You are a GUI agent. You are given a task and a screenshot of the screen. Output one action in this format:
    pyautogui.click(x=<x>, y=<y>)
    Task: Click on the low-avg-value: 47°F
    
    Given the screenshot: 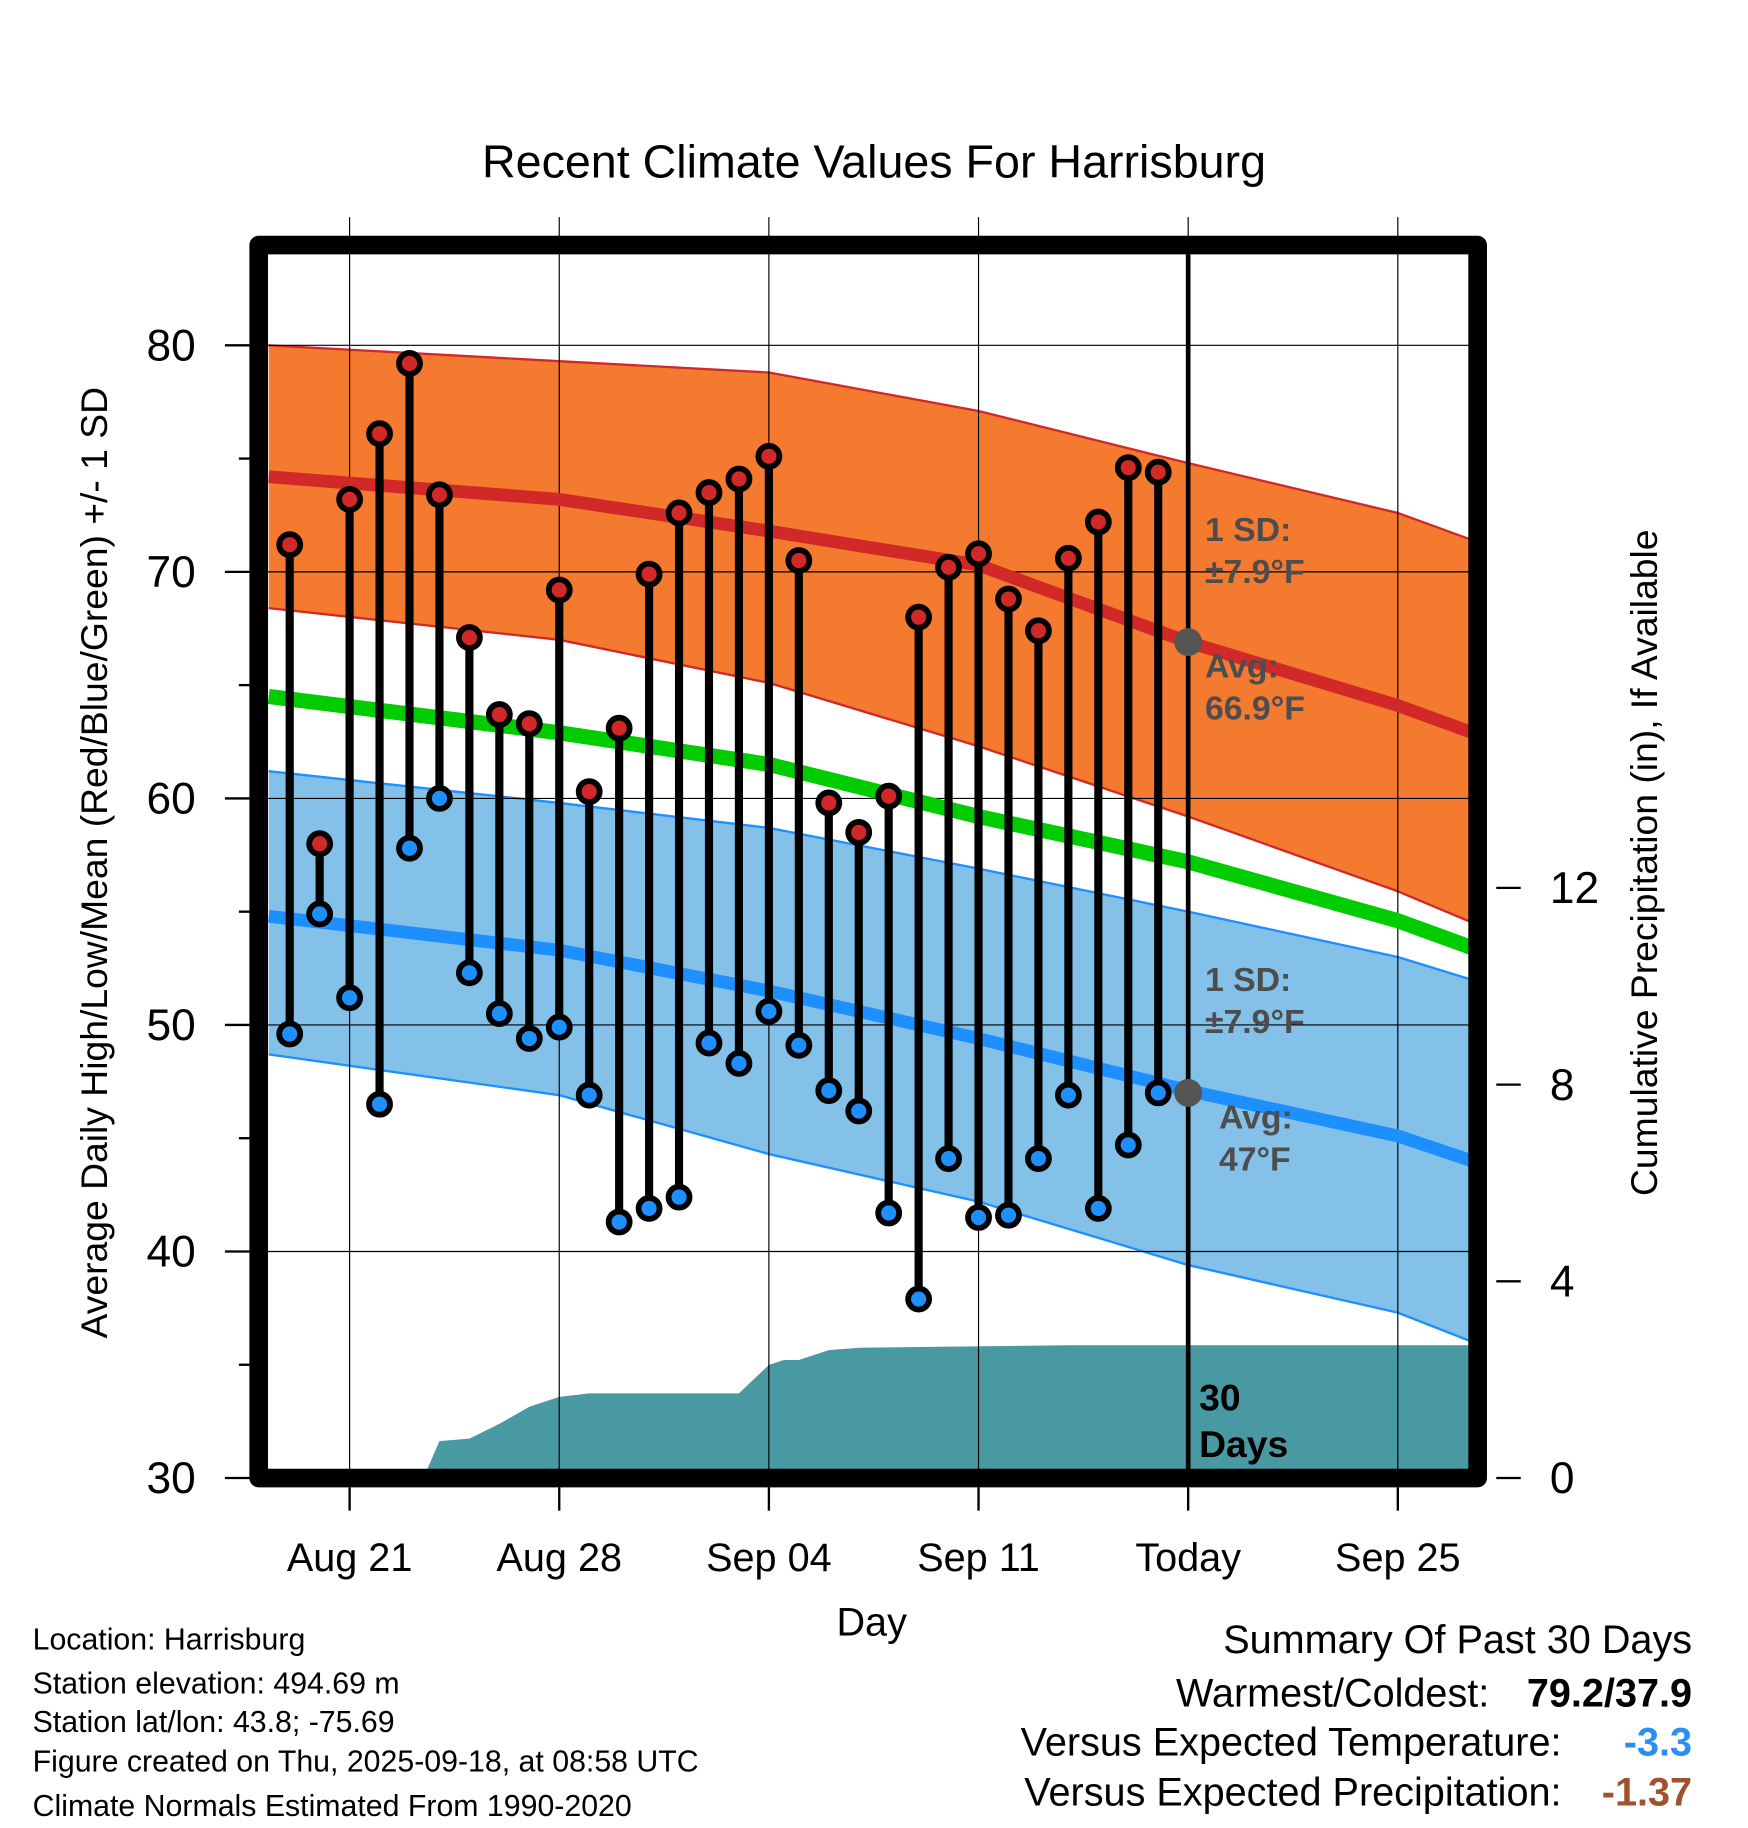 What is the action you would take?
    pyautogui.click(x=1255, y=1159)
    